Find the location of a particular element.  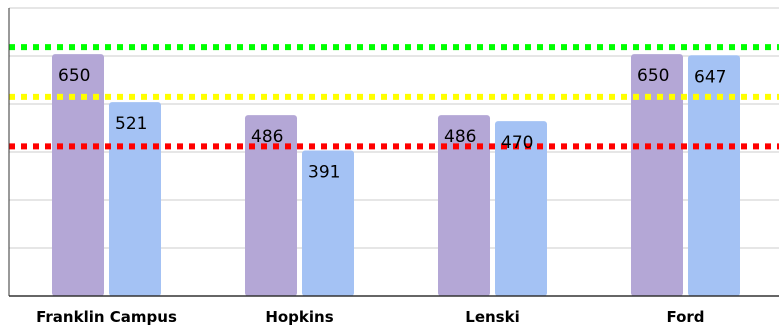

data-label-2-0: 486 is located at coordinates (460, 137).